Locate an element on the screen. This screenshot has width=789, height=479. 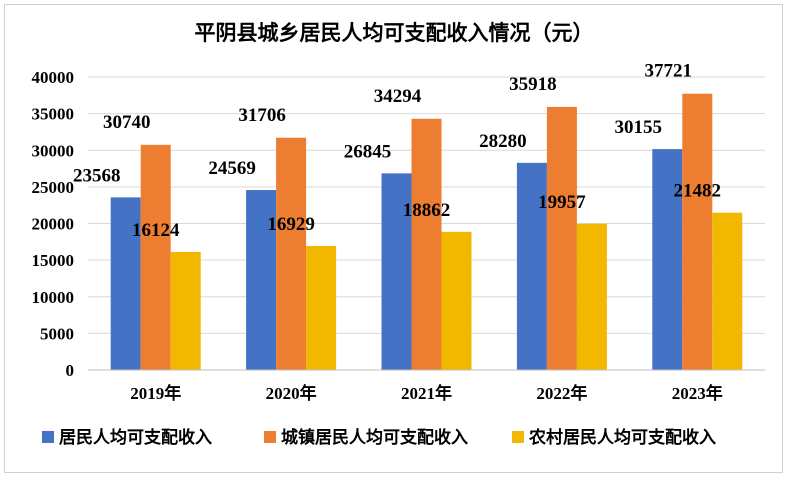
data-label: 18862 is located at coordinates (427, 210).